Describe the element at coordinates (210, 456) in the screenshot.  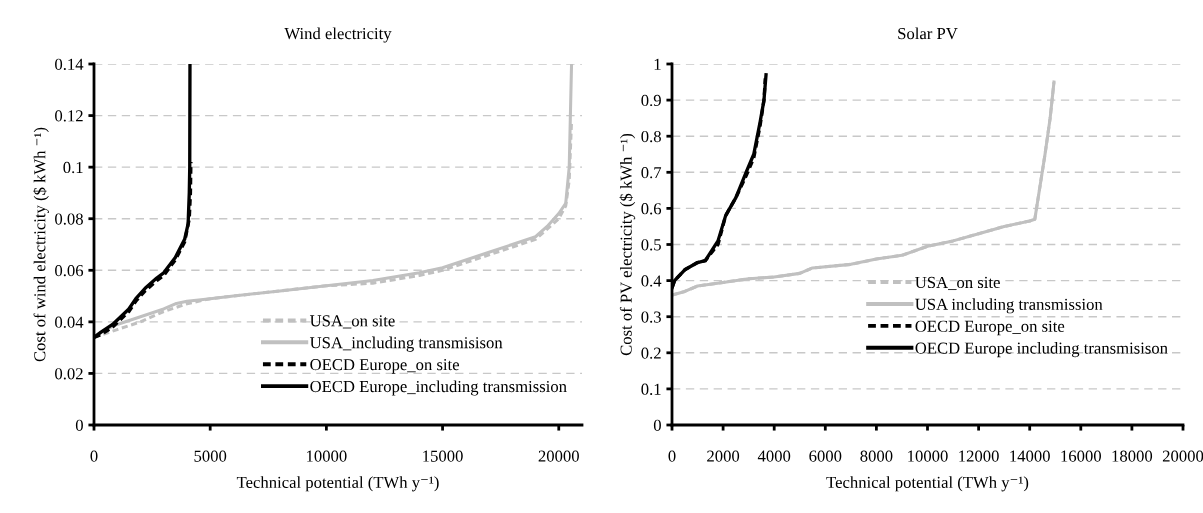
I see `x-tick-label: 5000` at that location.